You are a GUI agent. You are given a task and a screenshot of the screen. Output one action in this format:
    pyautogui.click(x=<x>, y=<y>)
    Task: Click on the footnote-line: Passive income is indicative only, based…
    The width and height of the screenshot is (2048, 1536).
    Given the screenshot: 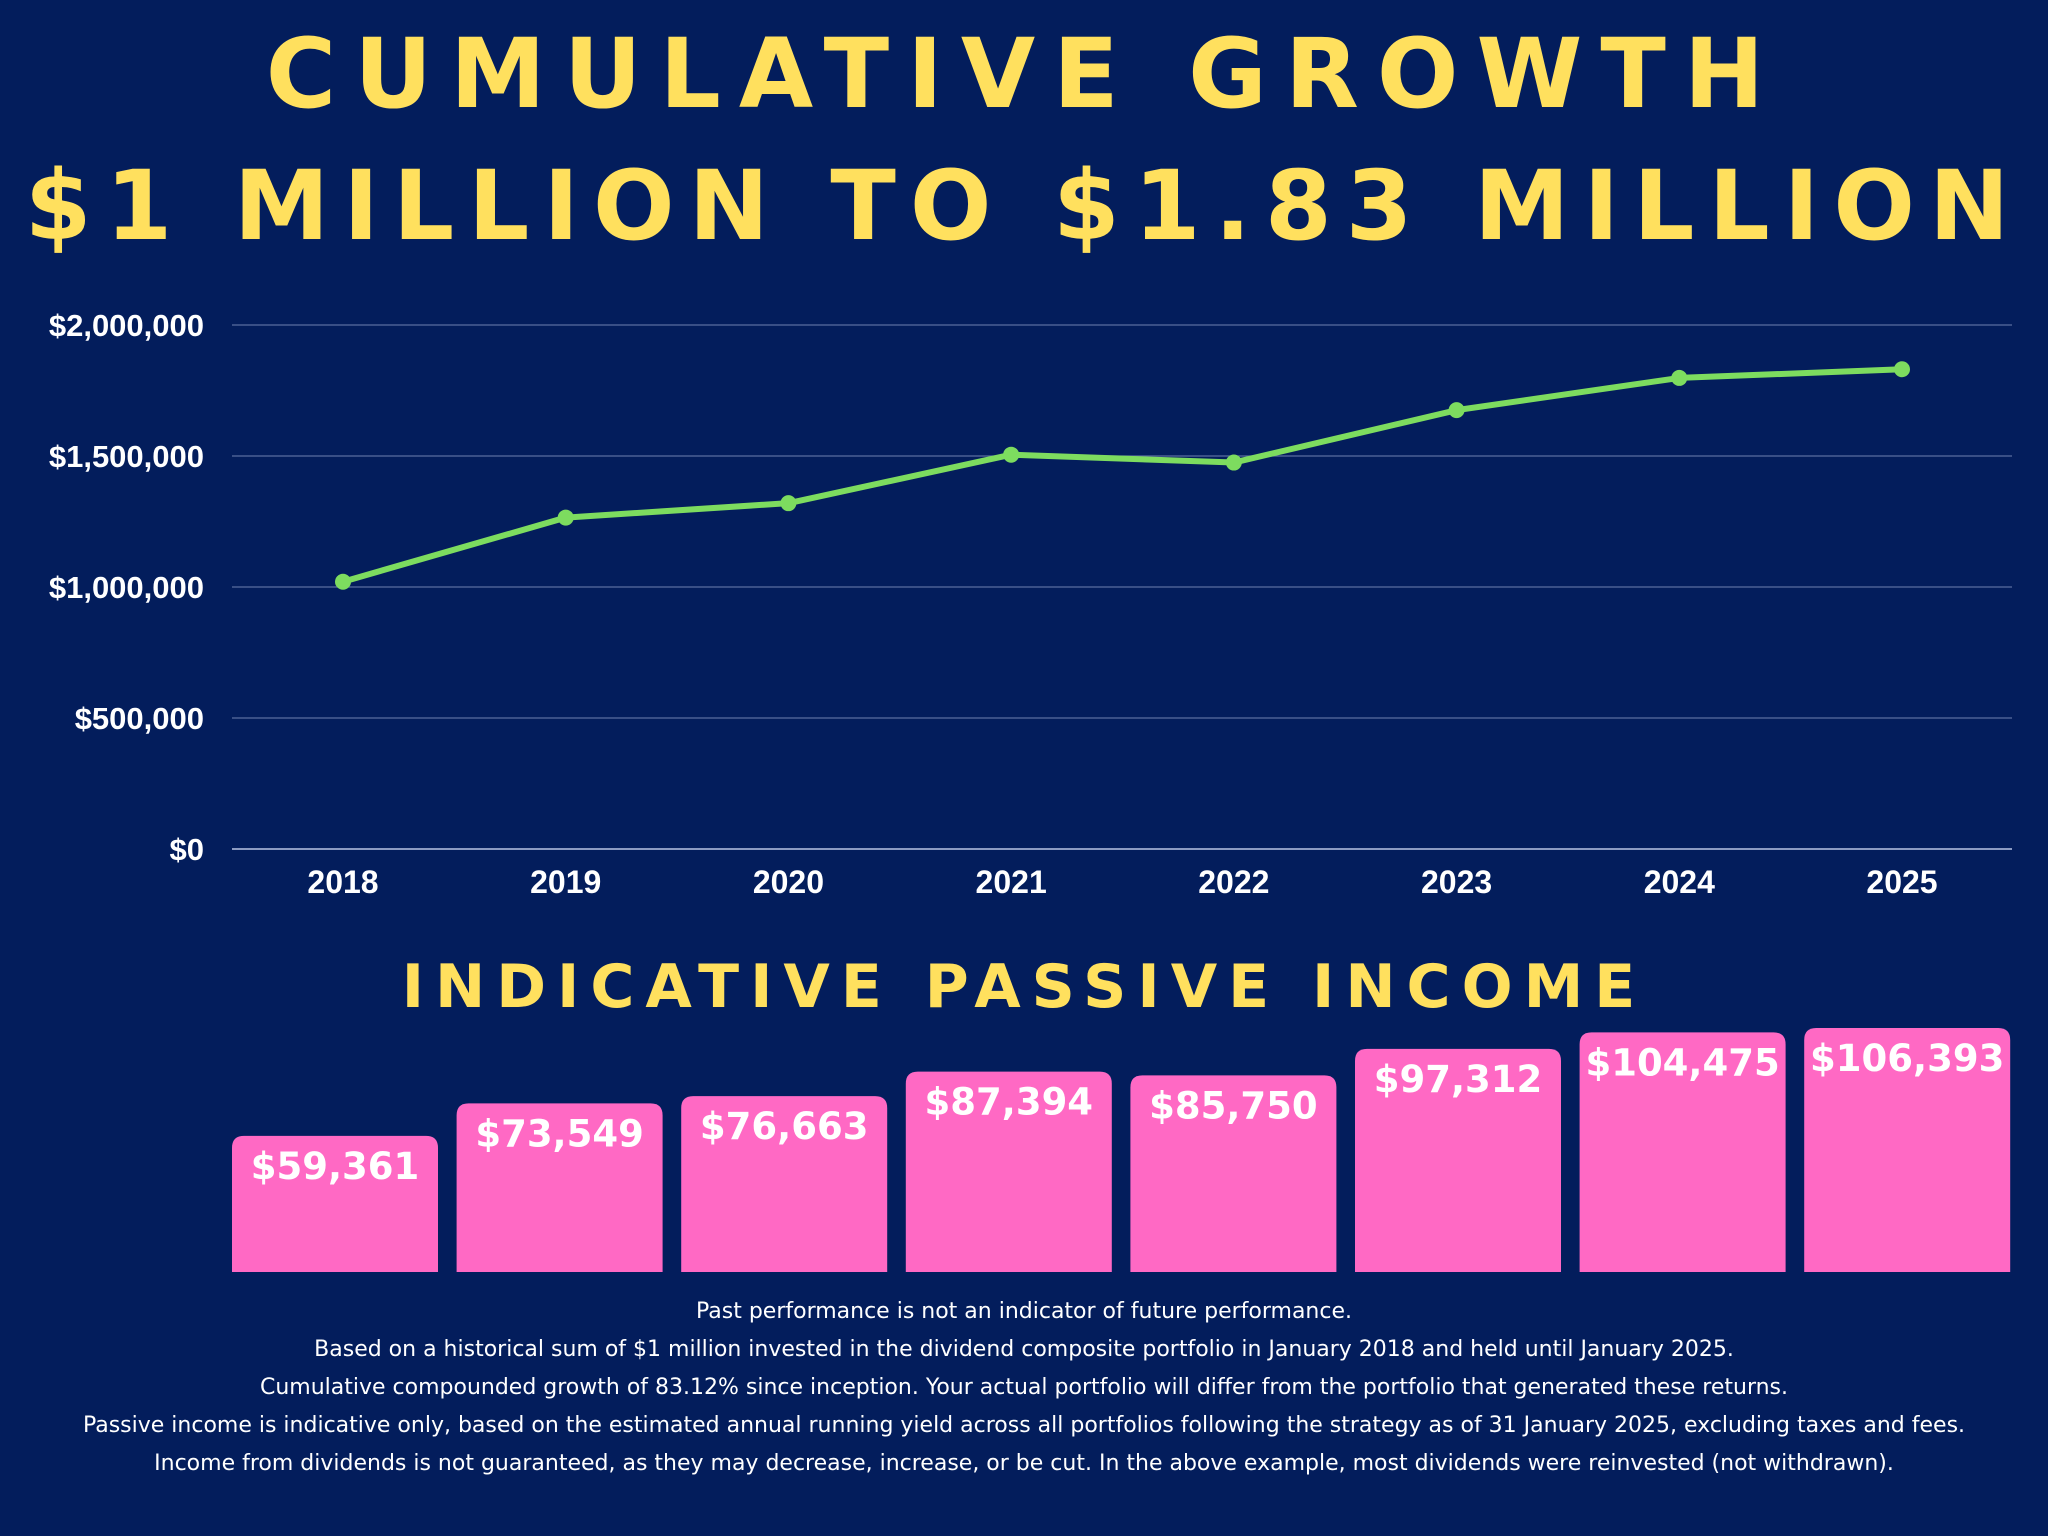 What is the action you would take?
    pyautogui.click(x=1024, y=1425)
    